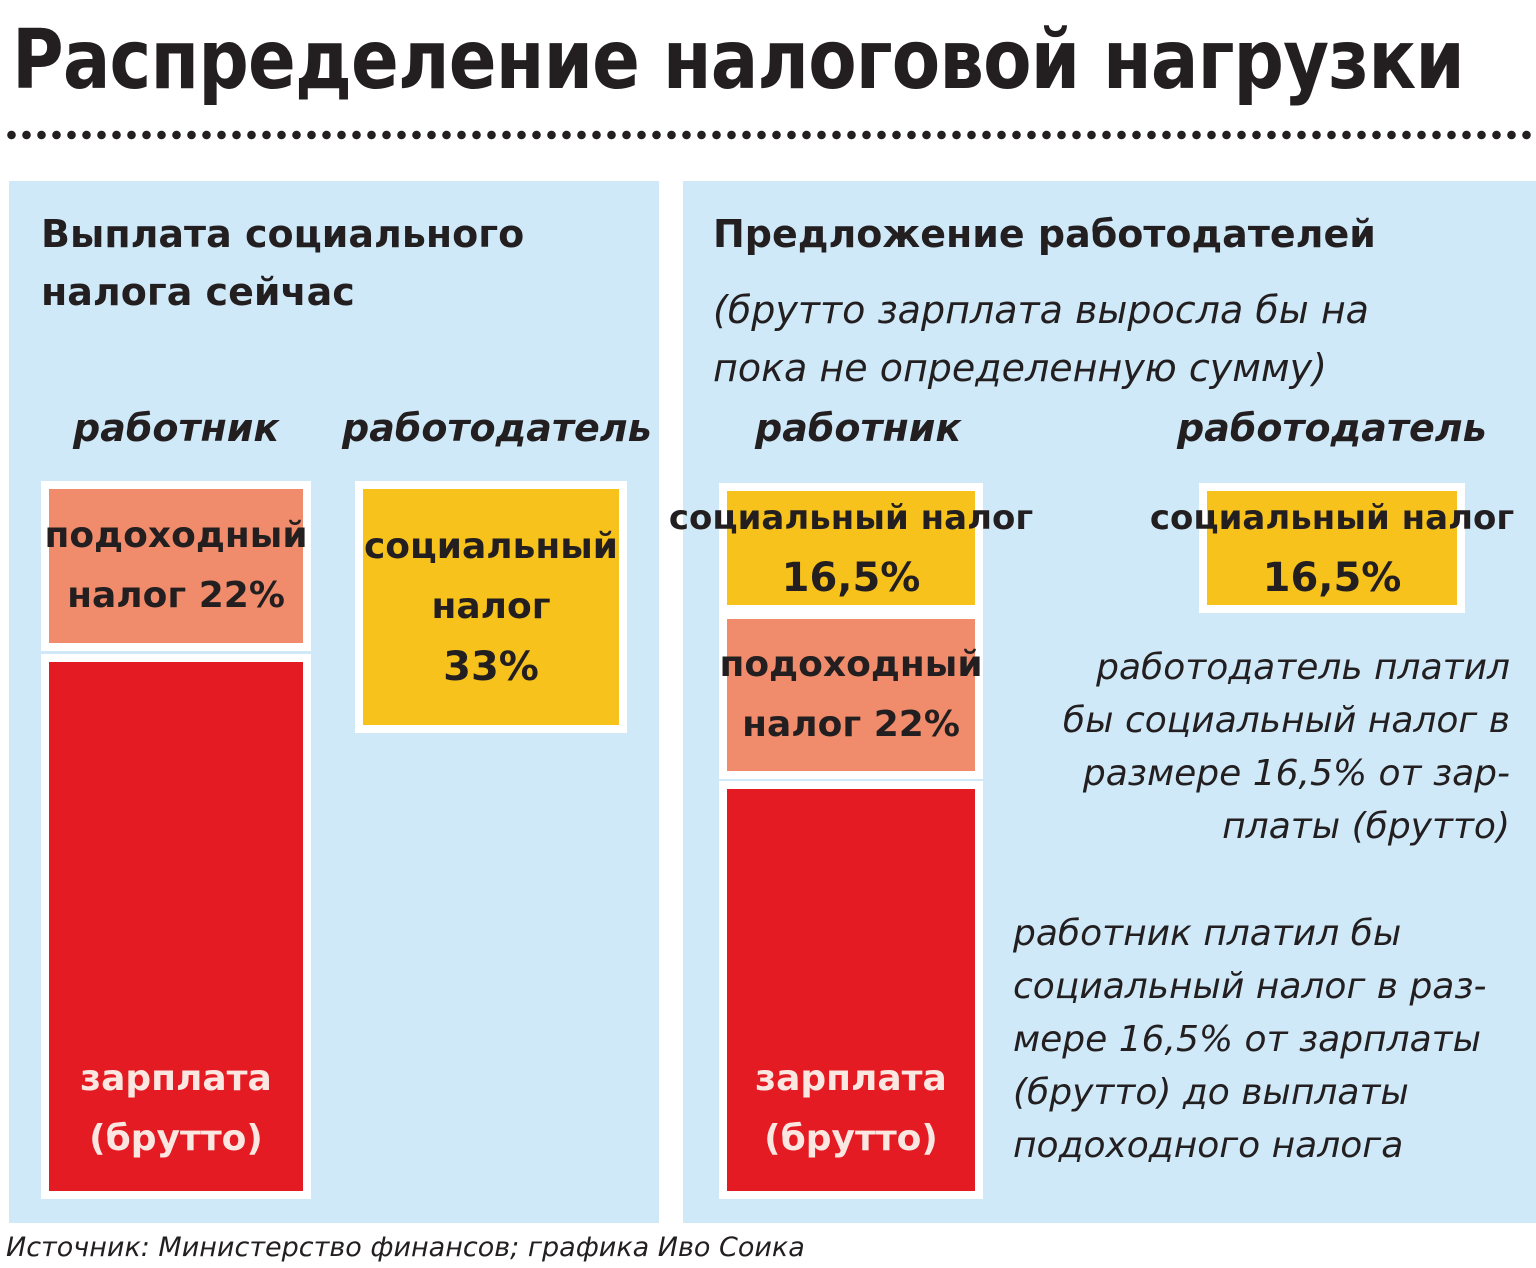 This screenshot has height=1268, width=1536. Describe the element at coordinates (283, 234) in the screenshot. I see `heading-line: Выплата социального` at that location.